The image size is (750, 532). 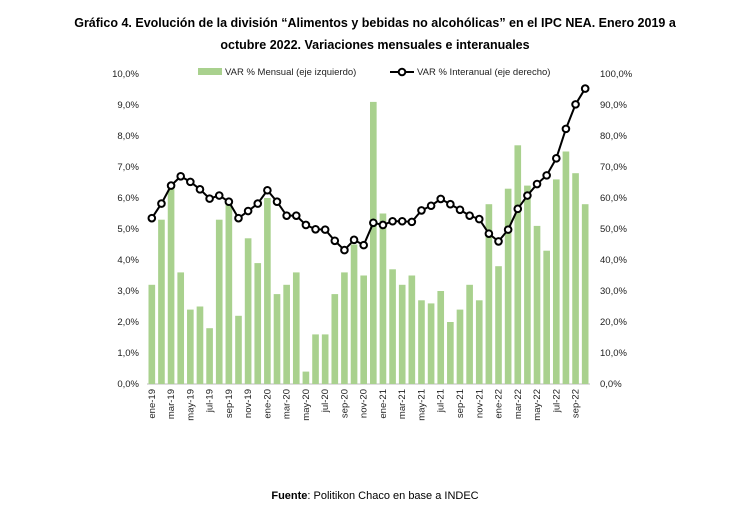 What do you see at coordinates (613, 198) in the screenshot?
I see `y-right-tick-label: 60,0%` at bounding box center [613, 198].